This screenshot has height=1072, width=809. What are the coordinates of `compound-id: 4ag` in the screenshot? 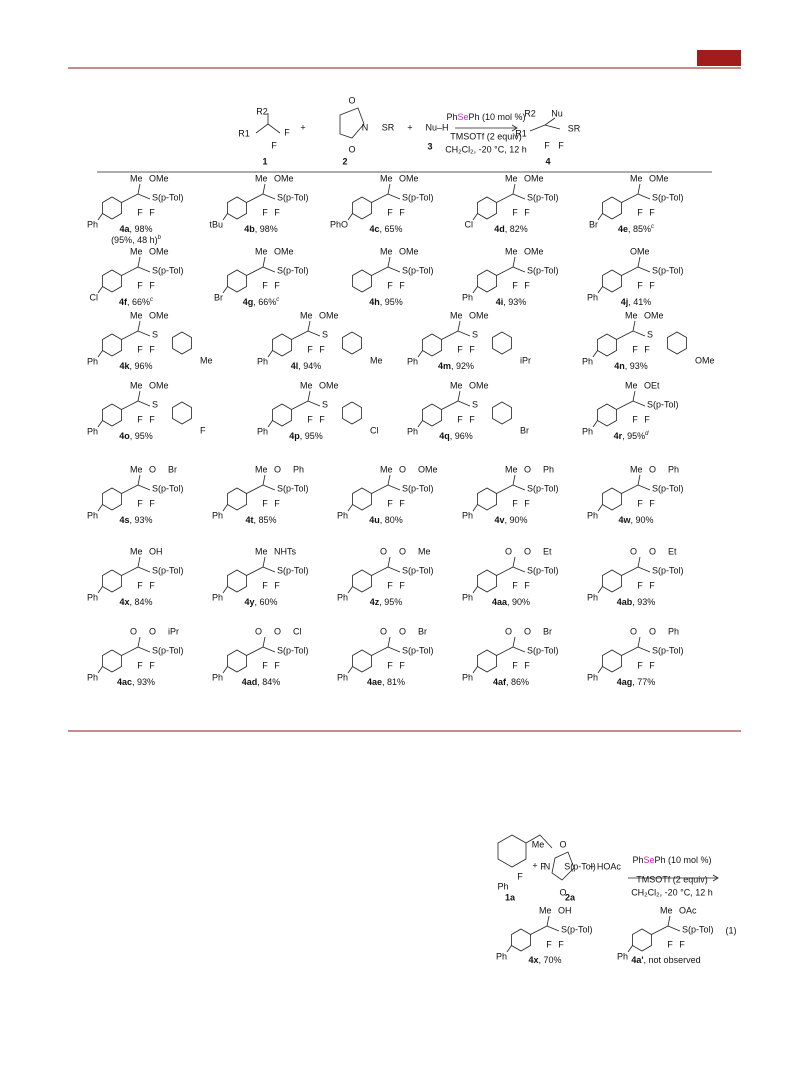 It's located at (625, 682).